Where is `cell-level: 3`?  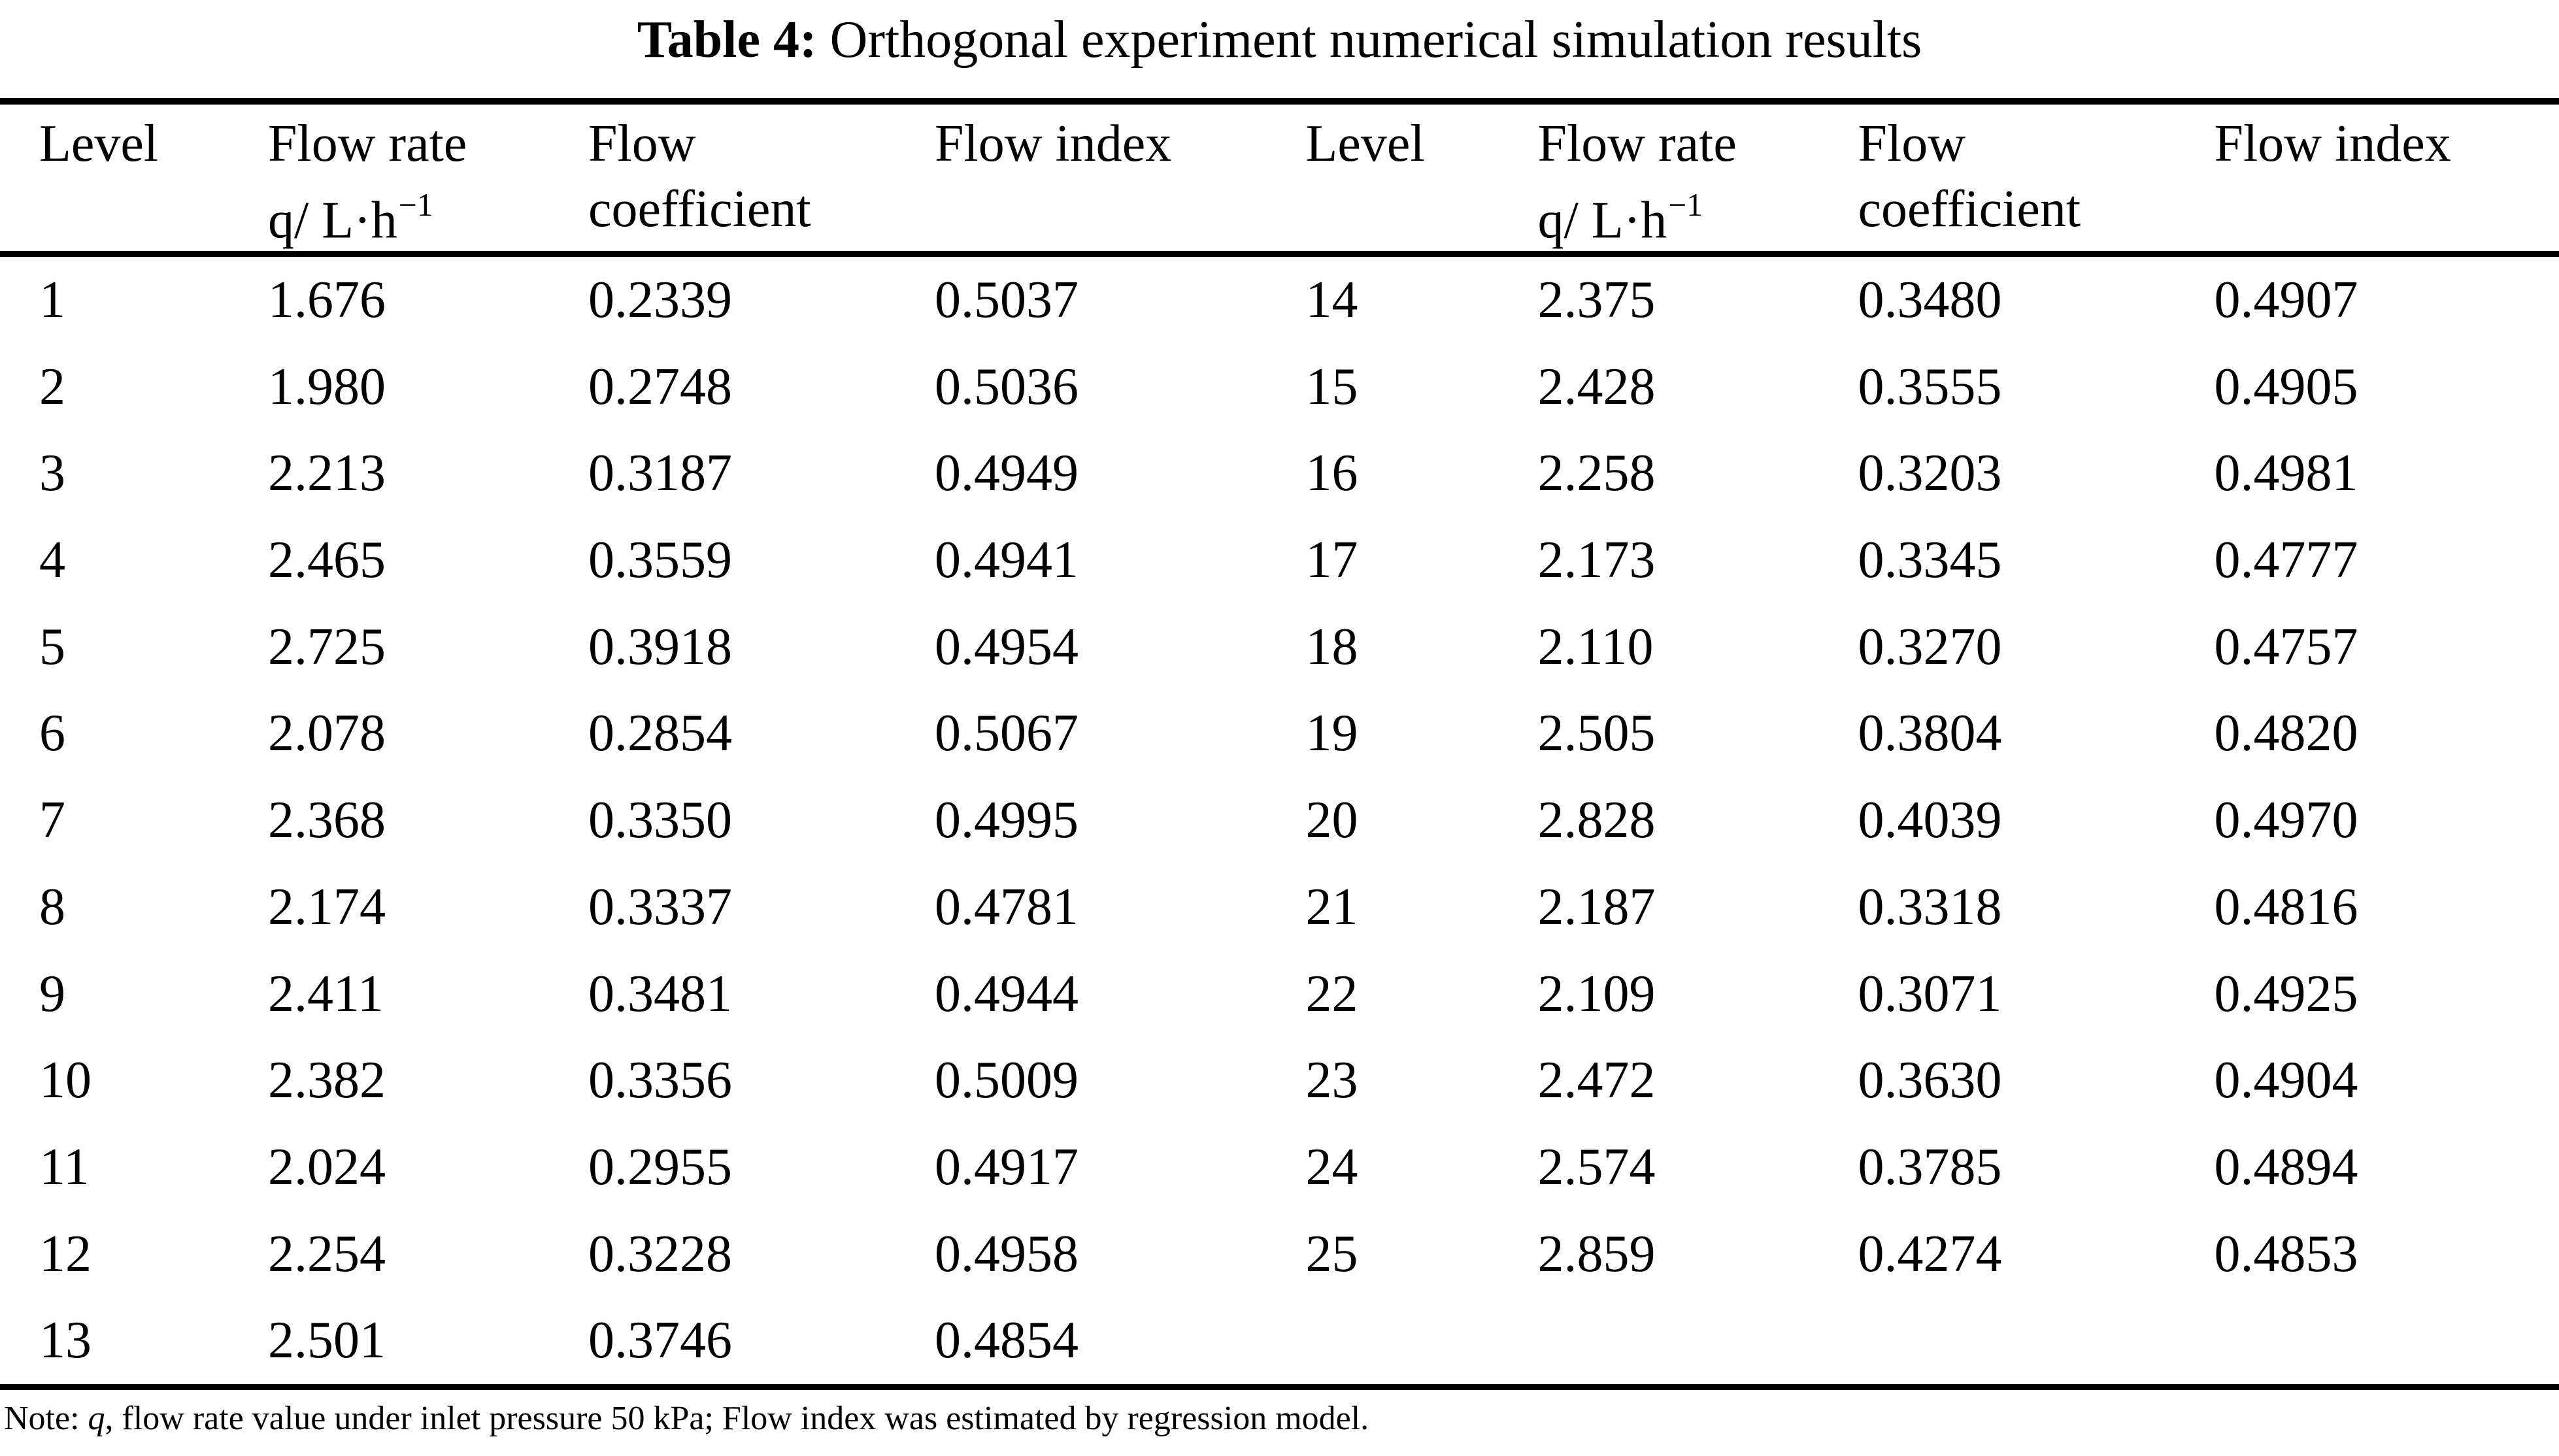 cell-level: 3 is located at coordinates (52, 473).